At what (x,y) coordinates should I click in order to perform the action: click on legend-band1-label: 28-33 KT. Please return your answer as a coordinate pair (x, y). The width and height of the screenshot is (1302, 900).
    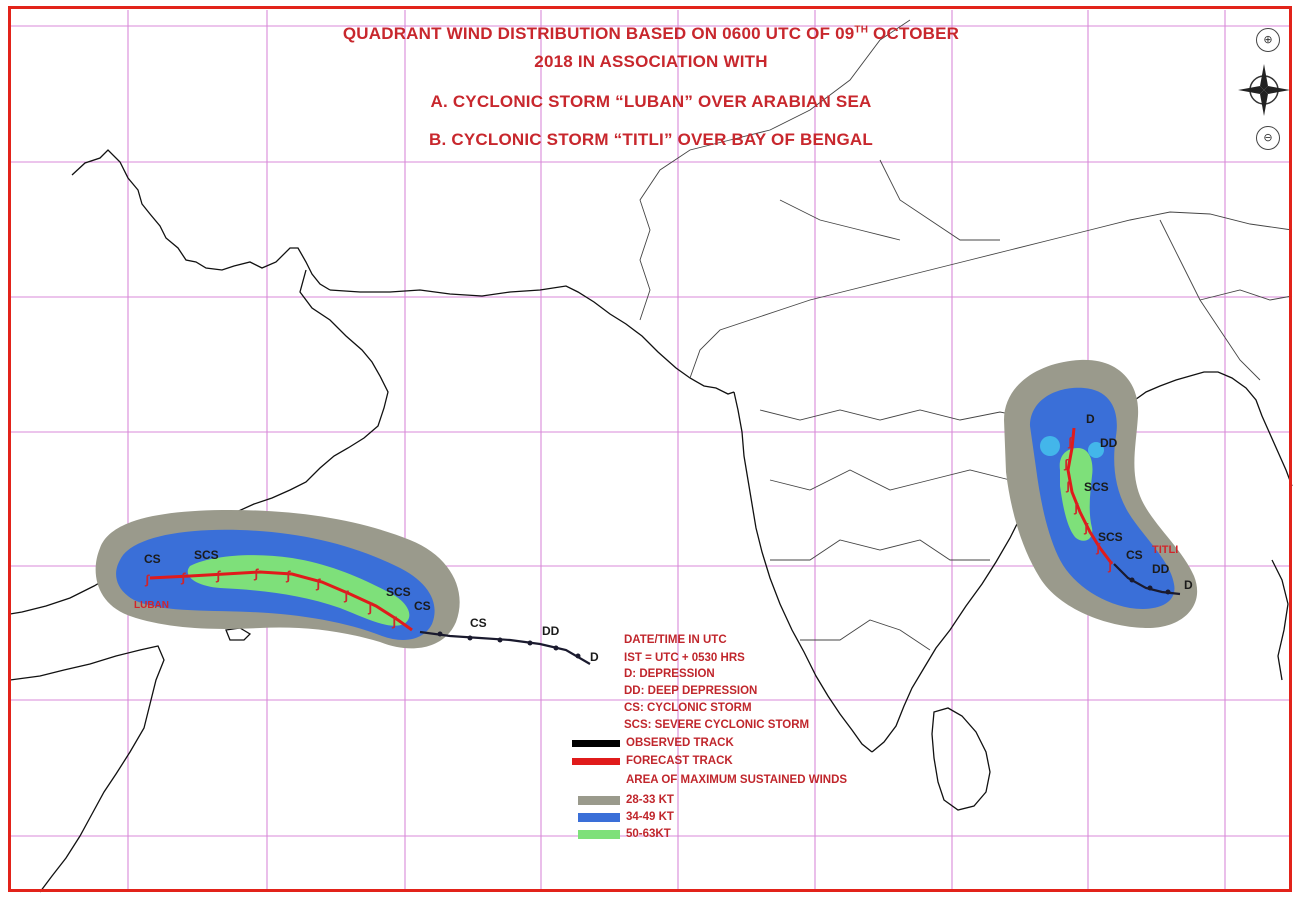
    Looking at the image, I should click on (650, 800).